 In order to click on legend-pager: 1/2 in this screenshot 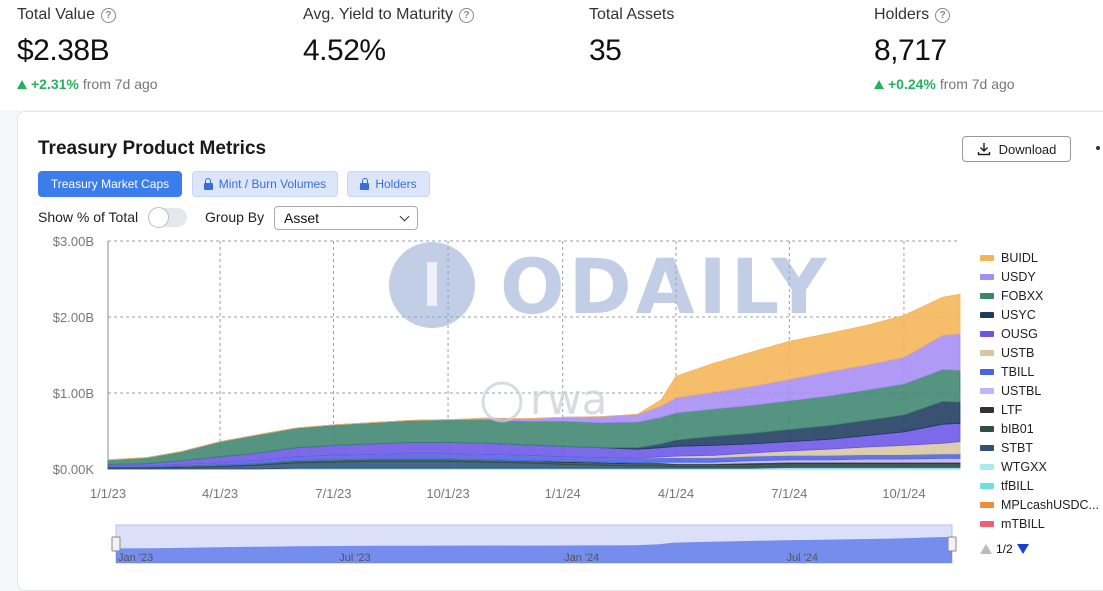, I will do `click(1004, 549)`.